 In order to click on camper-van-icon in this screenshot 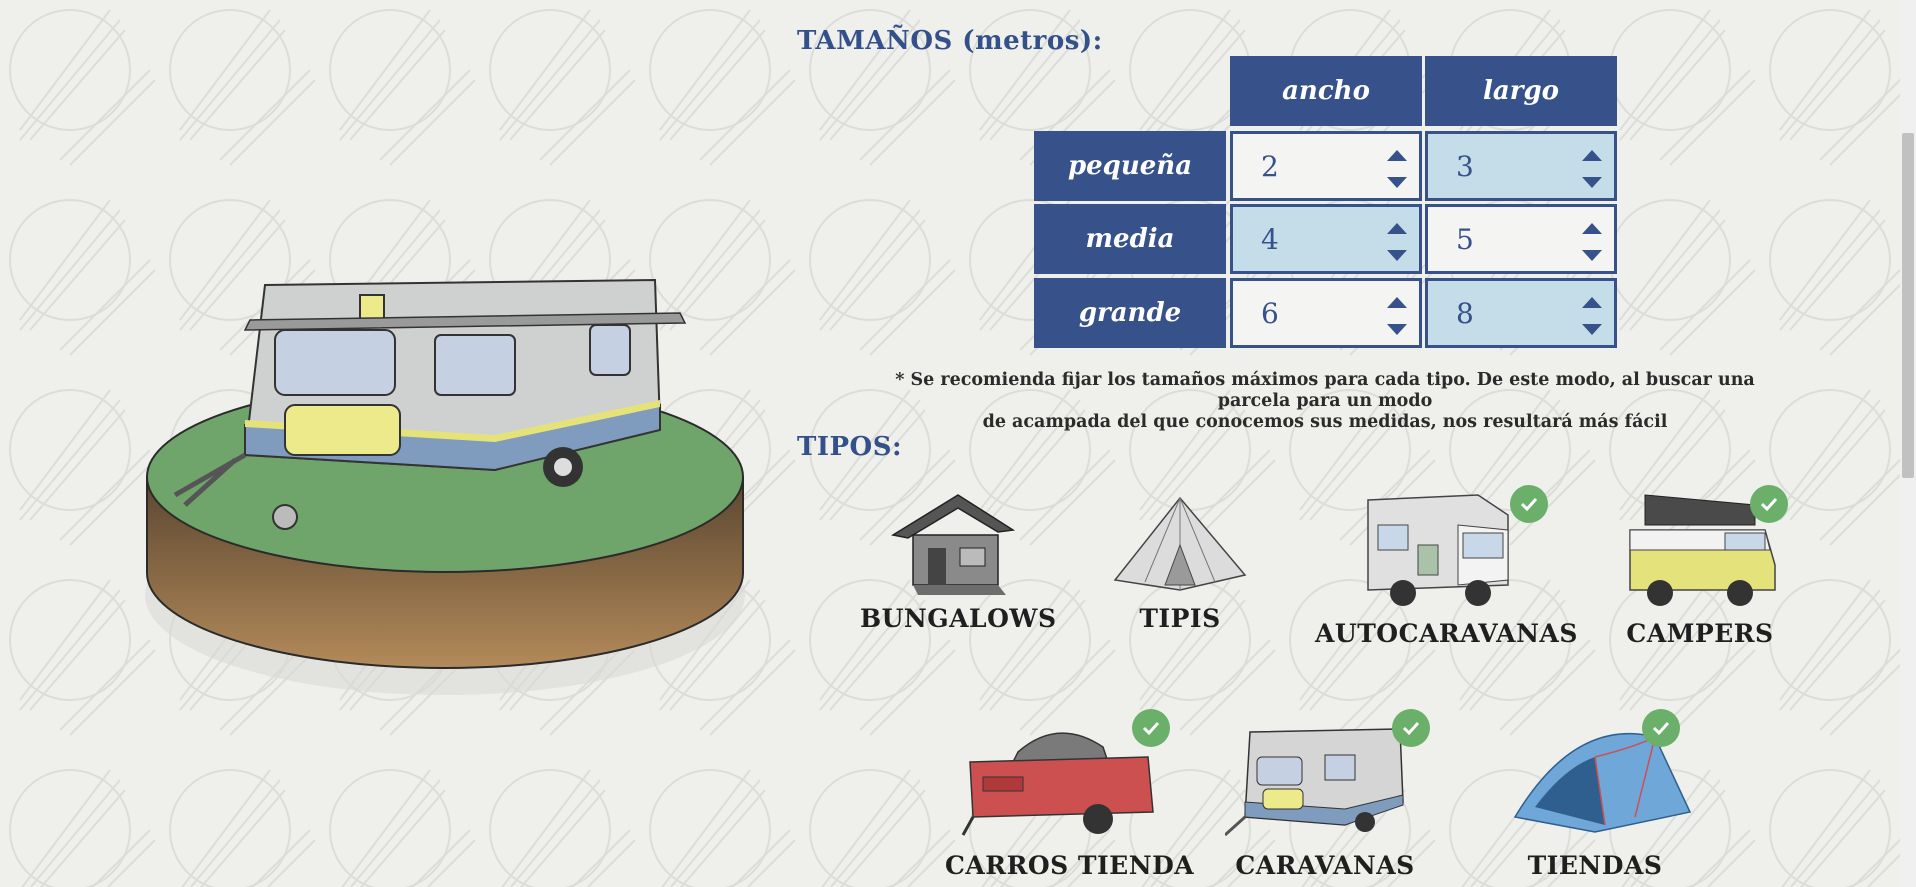, I will do `click(1702, 550)`.